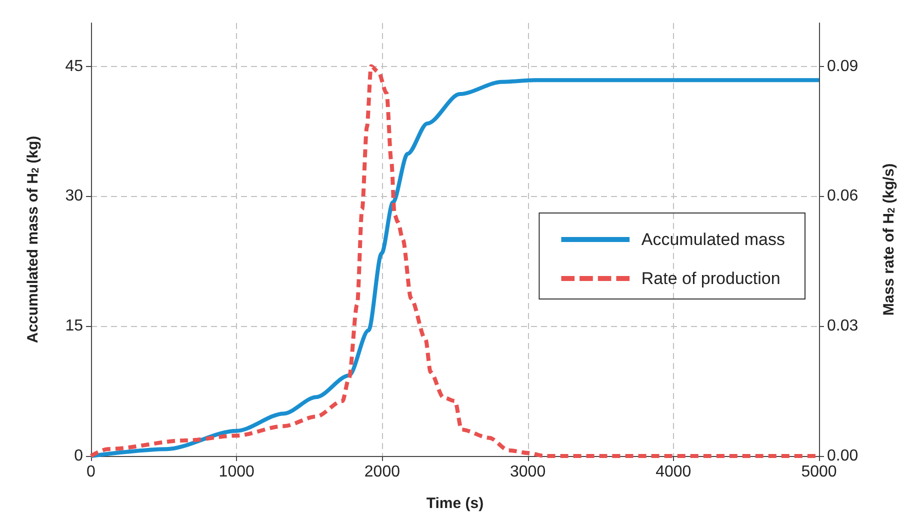 Image resolution: width=921 pixels, height=531 pixels. Describe the element at coordinates (842, 66) in the screenshot. I see `y2-tick-label: 0.09` at that location.